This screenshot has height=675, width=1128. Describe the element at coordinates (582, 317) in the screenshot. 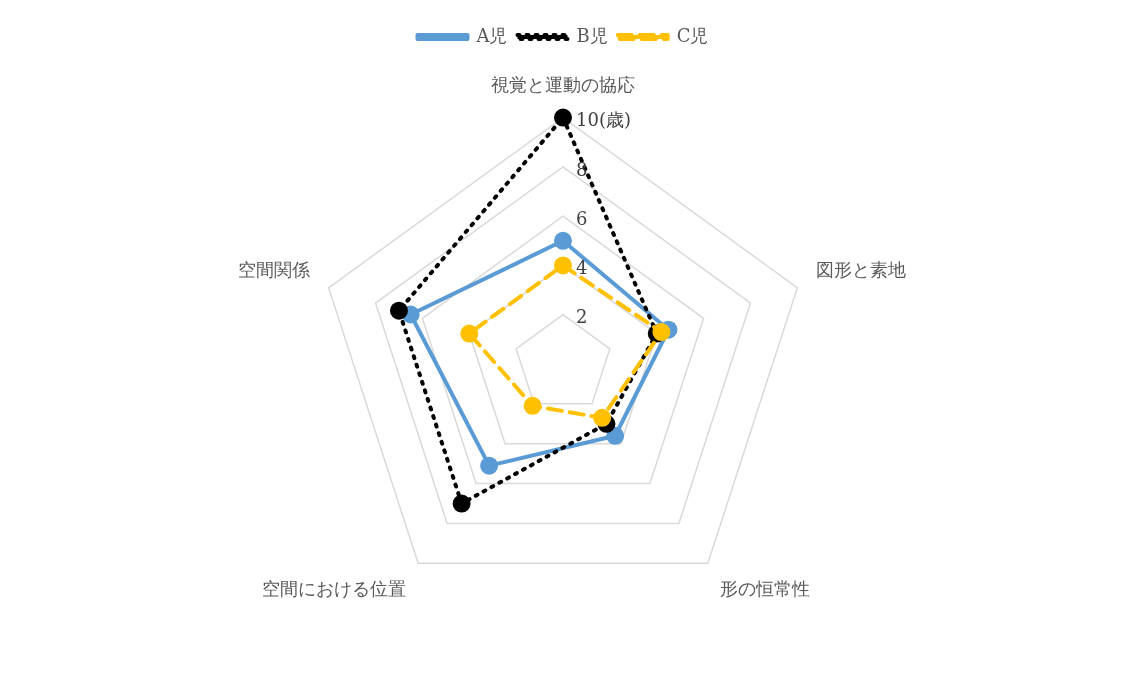

I see `y-tick-label: 2` at that location.